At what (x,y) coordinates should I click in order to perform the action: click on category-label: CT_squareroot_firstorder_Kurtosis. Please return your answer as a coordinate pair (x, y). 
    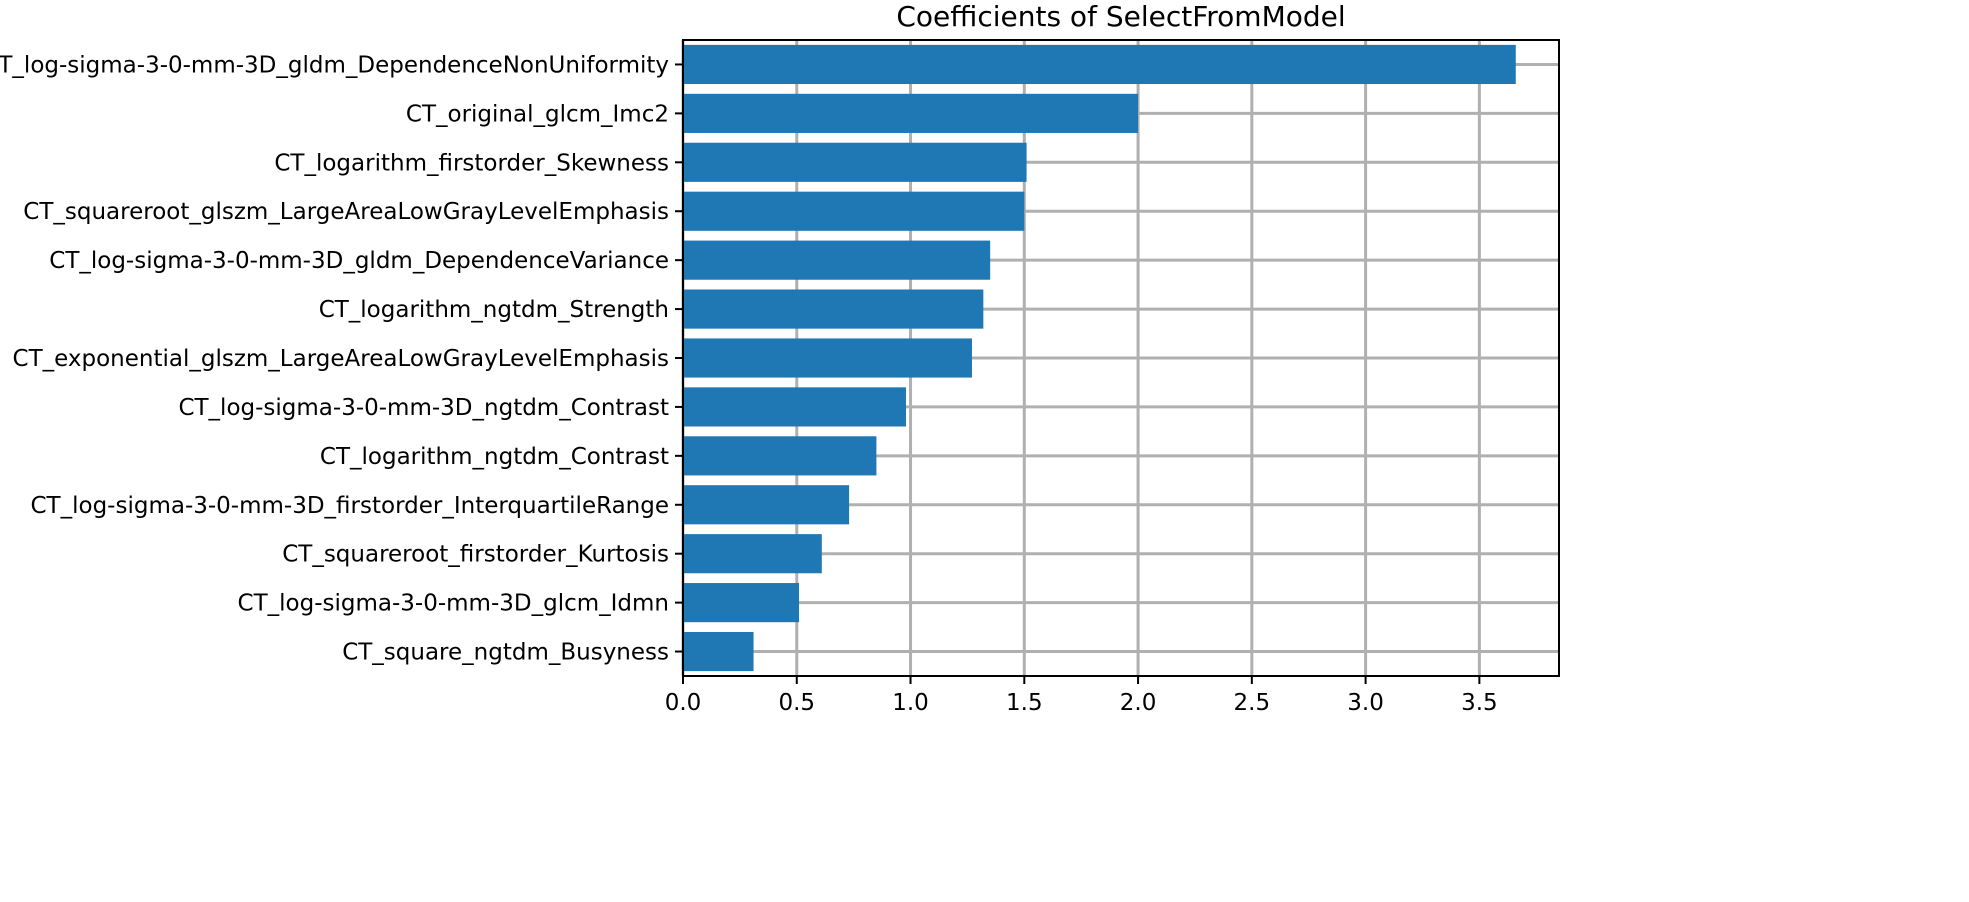
    Looking at the image, I should click on (475, 555).